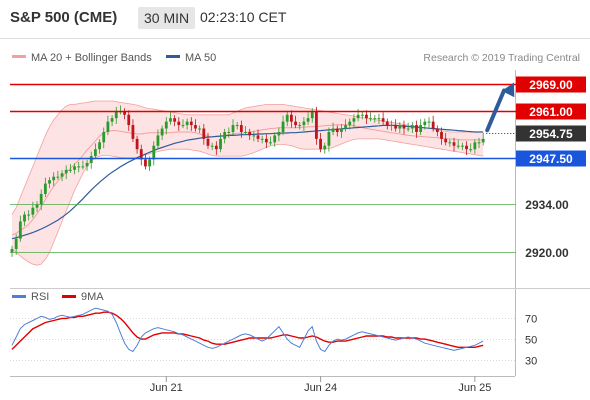 This screenshot has height=400, width=590. Describe the element at coordinates (501, 58) in the screenshot. I see `copyright-text: Research © 2019 Trading Central` at that location.